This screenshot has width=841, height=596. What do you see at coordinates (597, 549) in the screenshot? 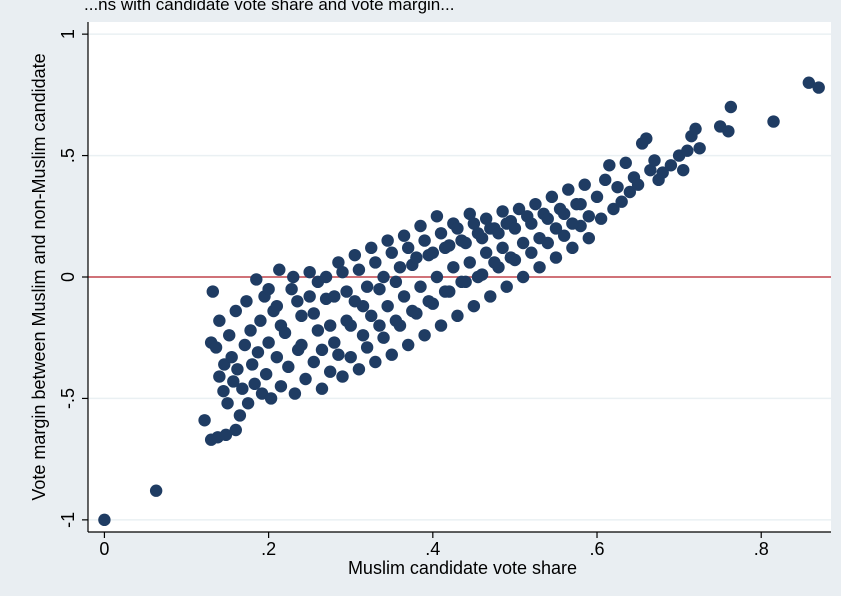
I see `x-tick-label: .6` at bounding box center [597, 549].